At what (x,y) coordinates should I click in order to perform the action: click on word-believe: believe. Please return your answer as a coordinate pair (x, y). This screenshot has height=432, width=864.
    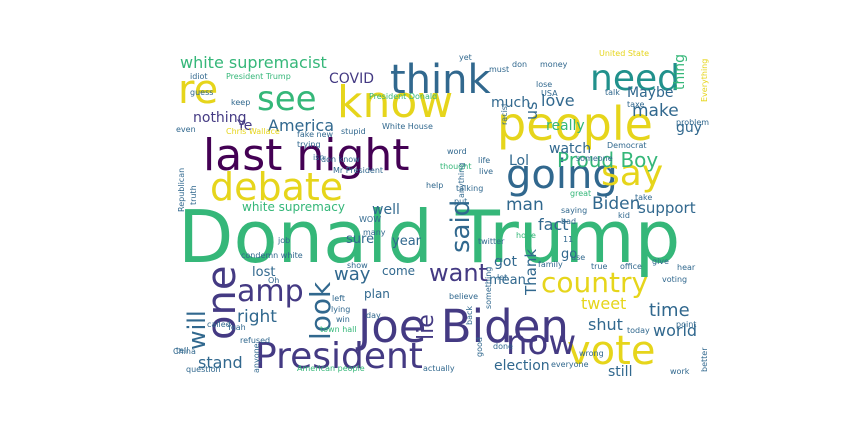
    Looking at the image, I should click on (463, 296).